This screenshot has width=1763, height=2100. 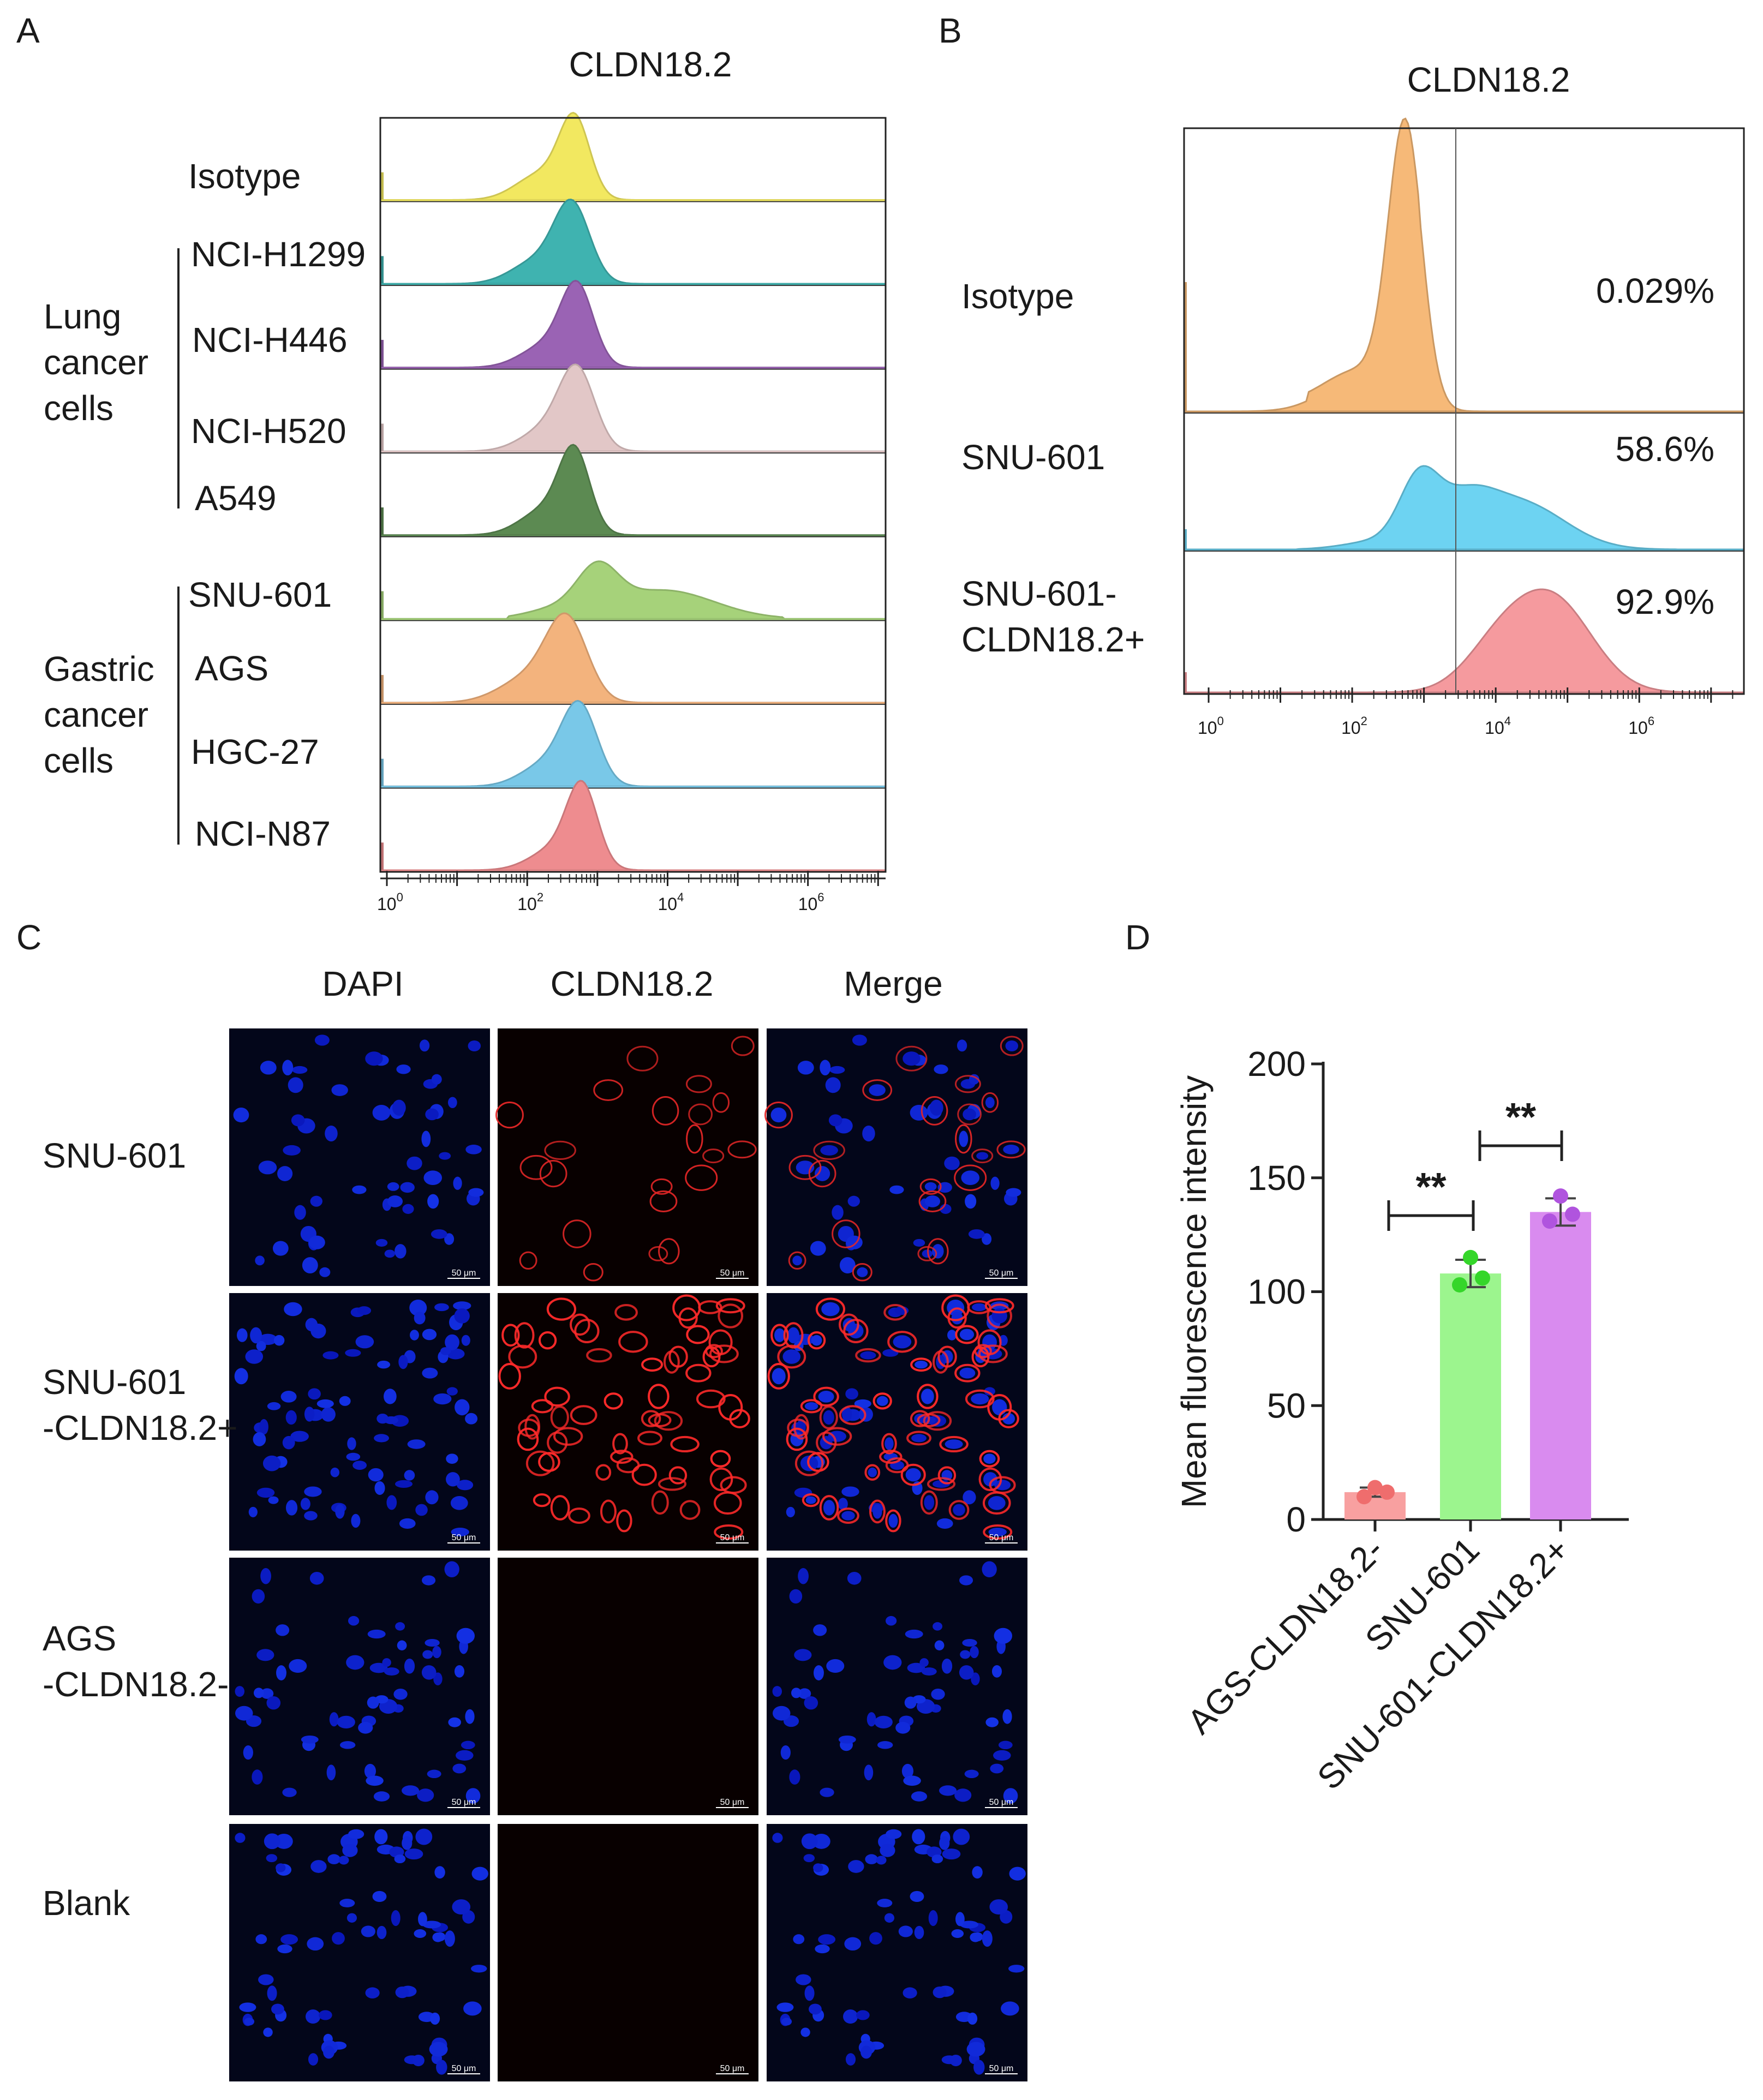 I want to click on panel-d-significance-label: **, so click(x=1521, y=1117).